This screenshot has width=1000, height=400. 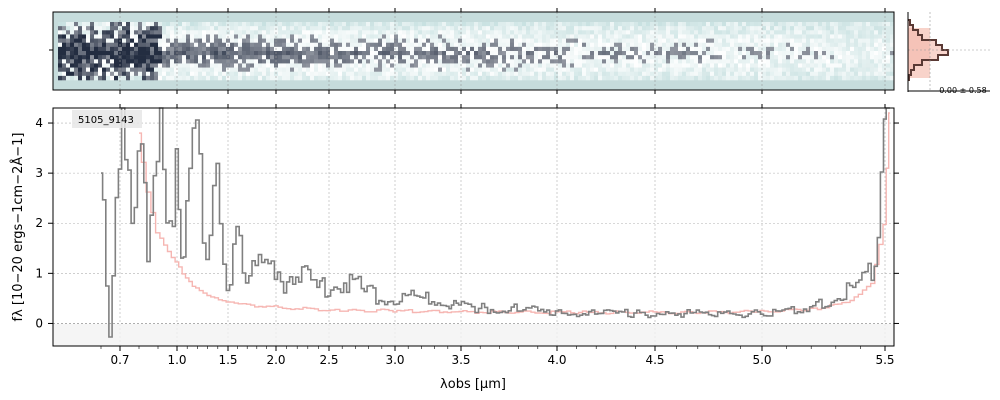 I want to click on x-tick-label: 5.5, so click(x=884, y=360).